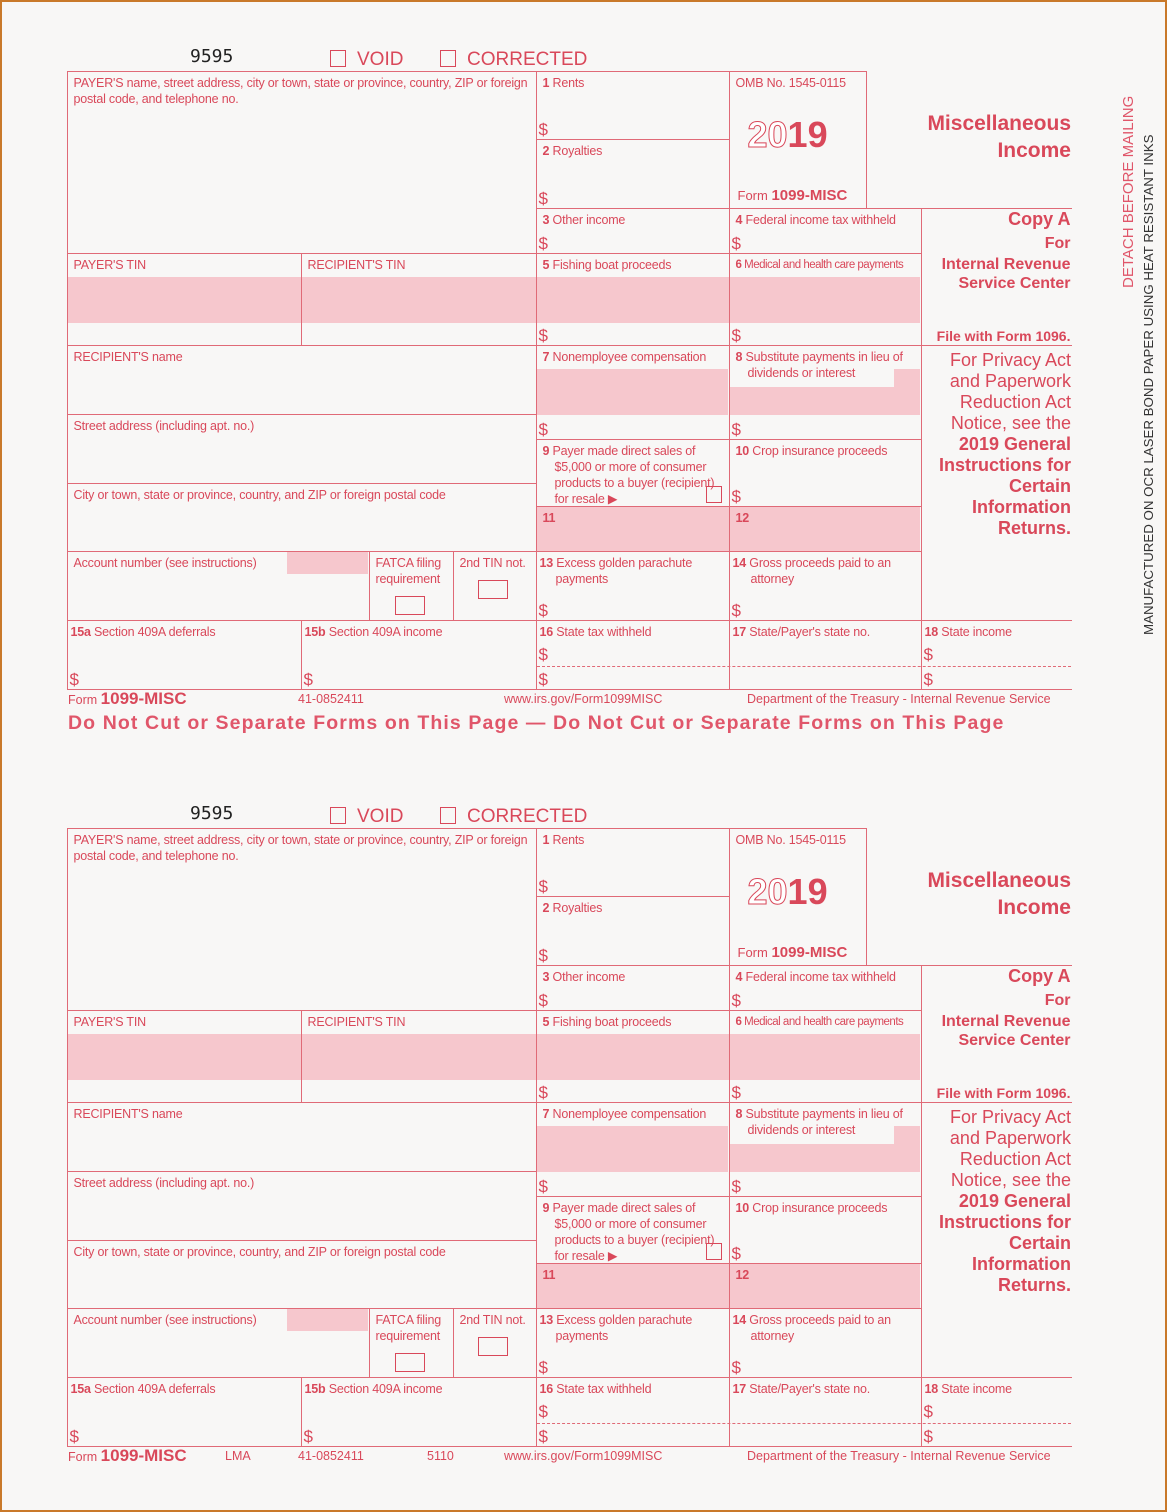 The image size is (1167, 1512). I want to click on field-label: Nonemployee compensation, so click(629, 356).